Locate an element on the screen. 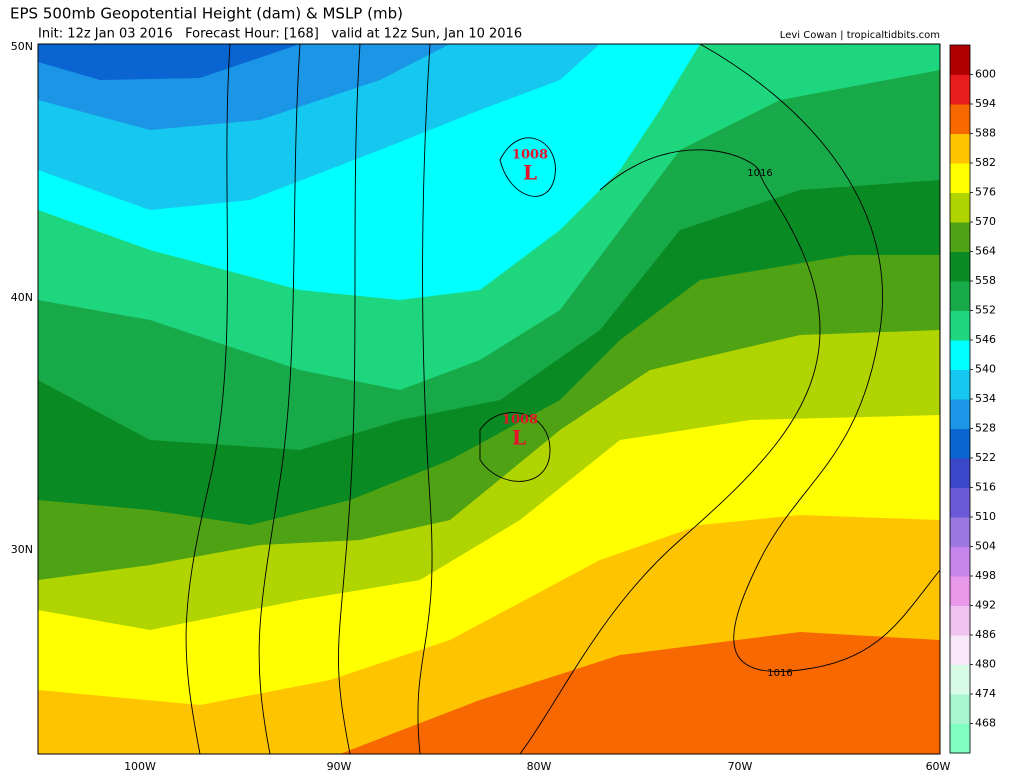  colorbar-tick-label: 468 is located at coordinates (985, 723).